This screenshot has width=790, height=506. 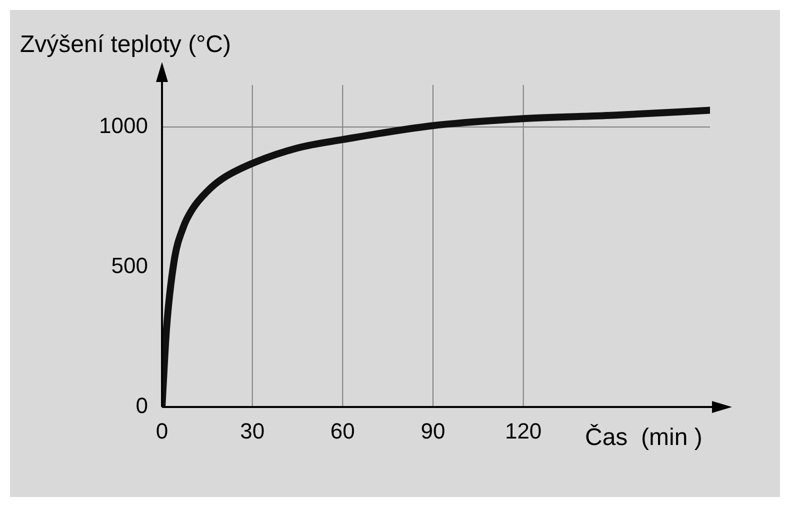 What do you see at coordinates (142, 405) in the screenshot?
I see `y-tick-label: 0` at bounding box center [142, 405].